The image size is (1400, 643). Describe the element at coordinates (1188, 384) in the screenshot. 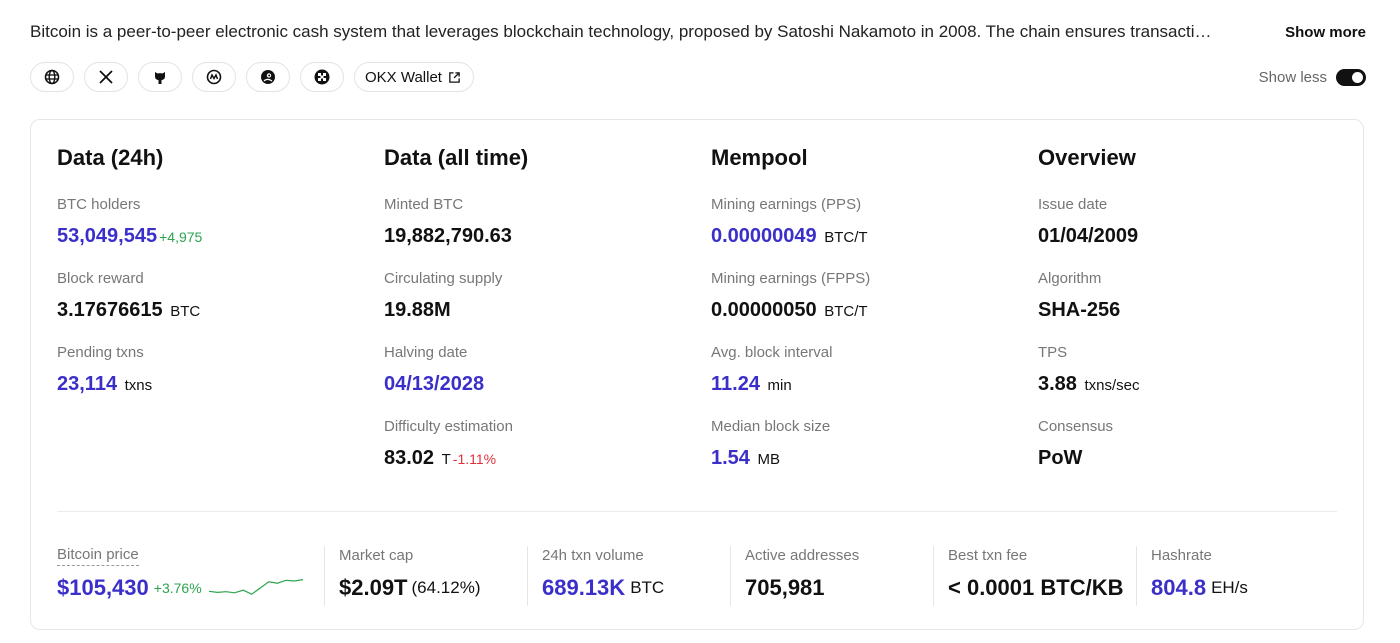

I see `item-value: 3.88 txns/sec` at that location.